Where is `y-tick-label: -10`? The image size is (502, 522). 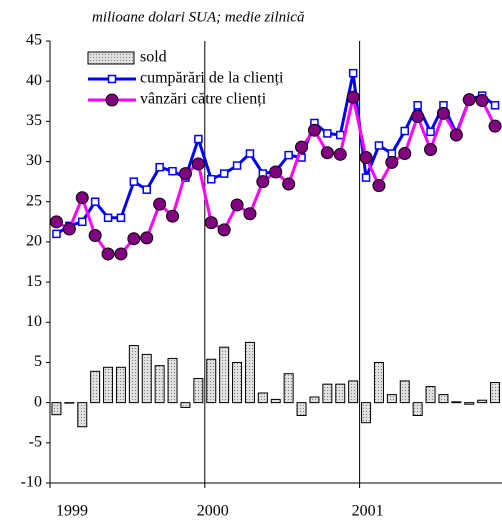 y-tick-label: -10 is located at coordinates (31, 482).